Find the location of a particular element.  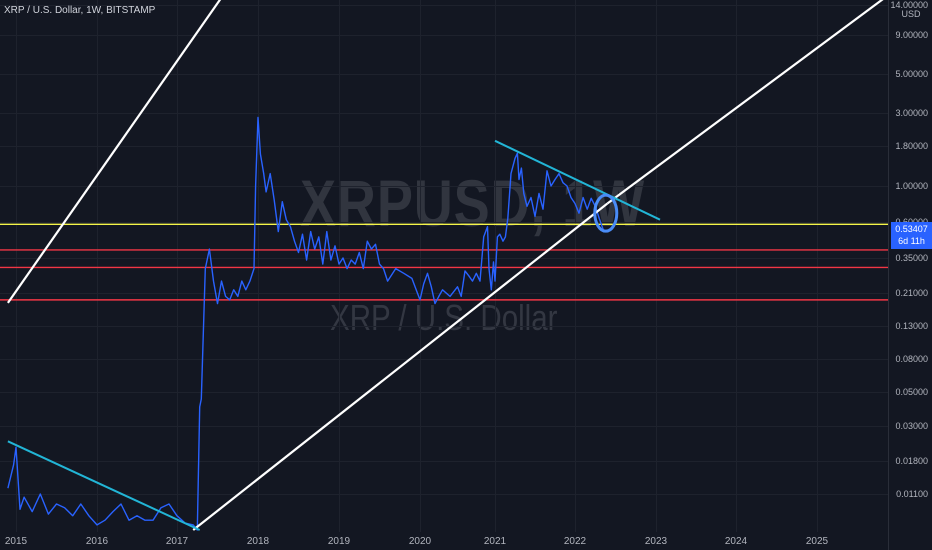

y-tick-label: 3.00000 is located at coordinates (911, 113).